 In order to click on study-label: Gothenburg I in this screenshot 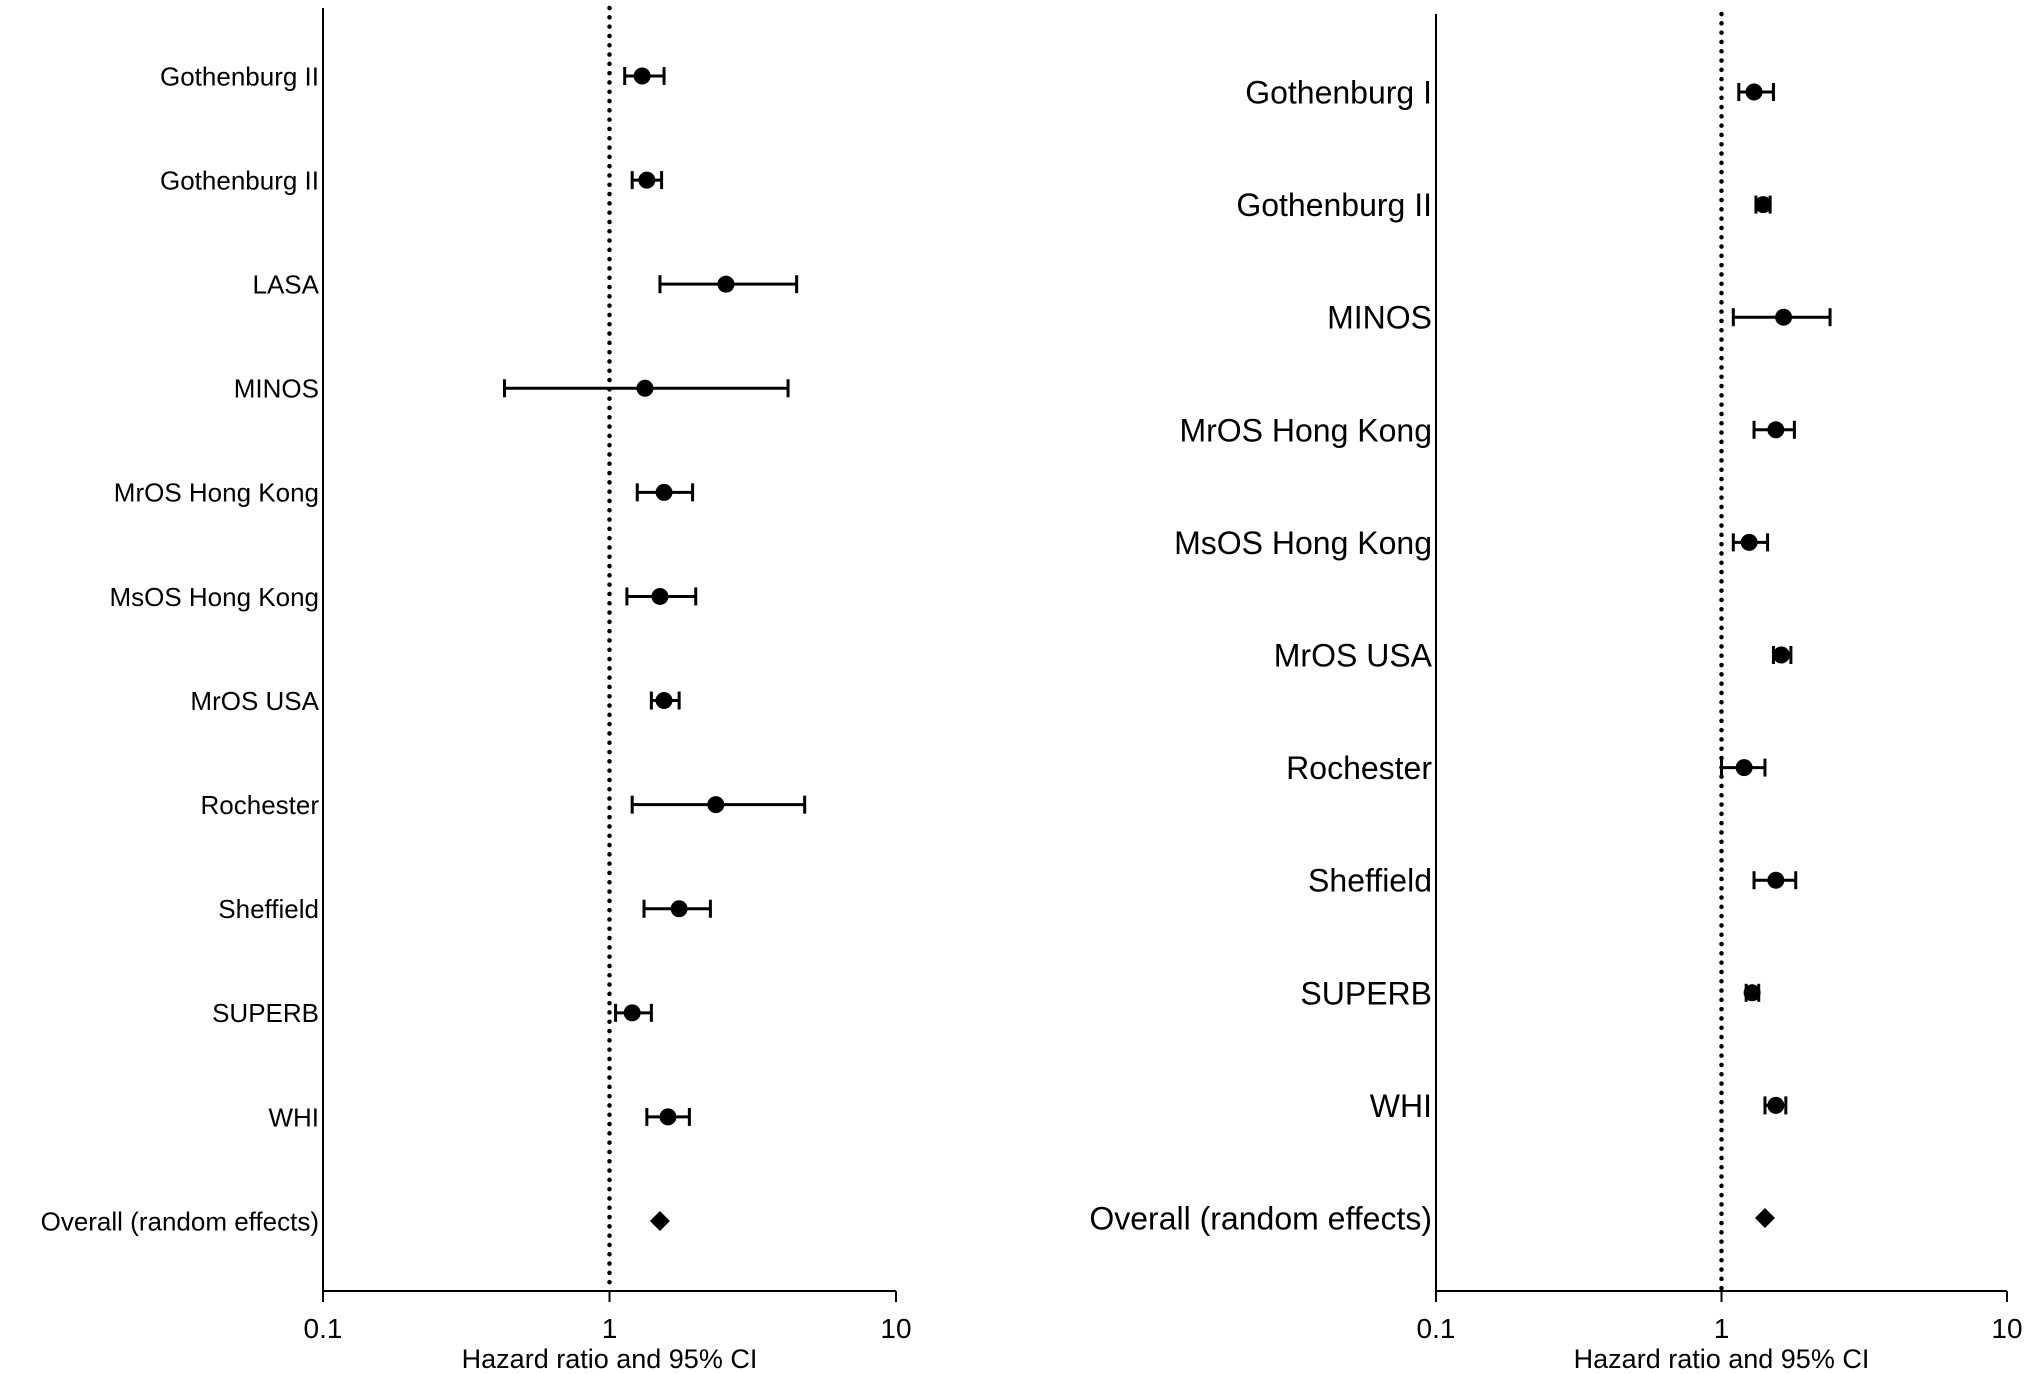, I will do `click(1338, 93)`.